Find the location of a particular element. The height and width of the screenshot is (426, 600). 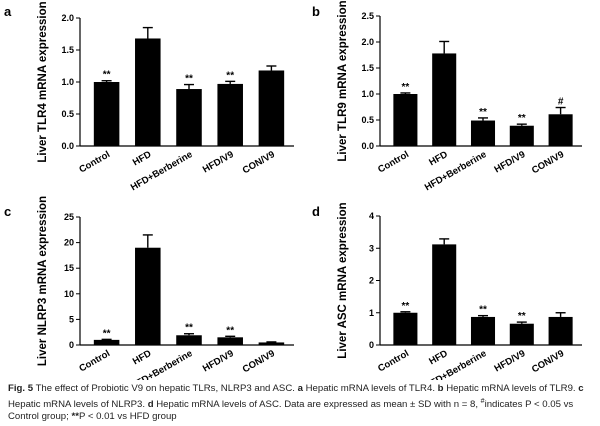

y-tick-label: 20 is located at coordinates (69, 243).